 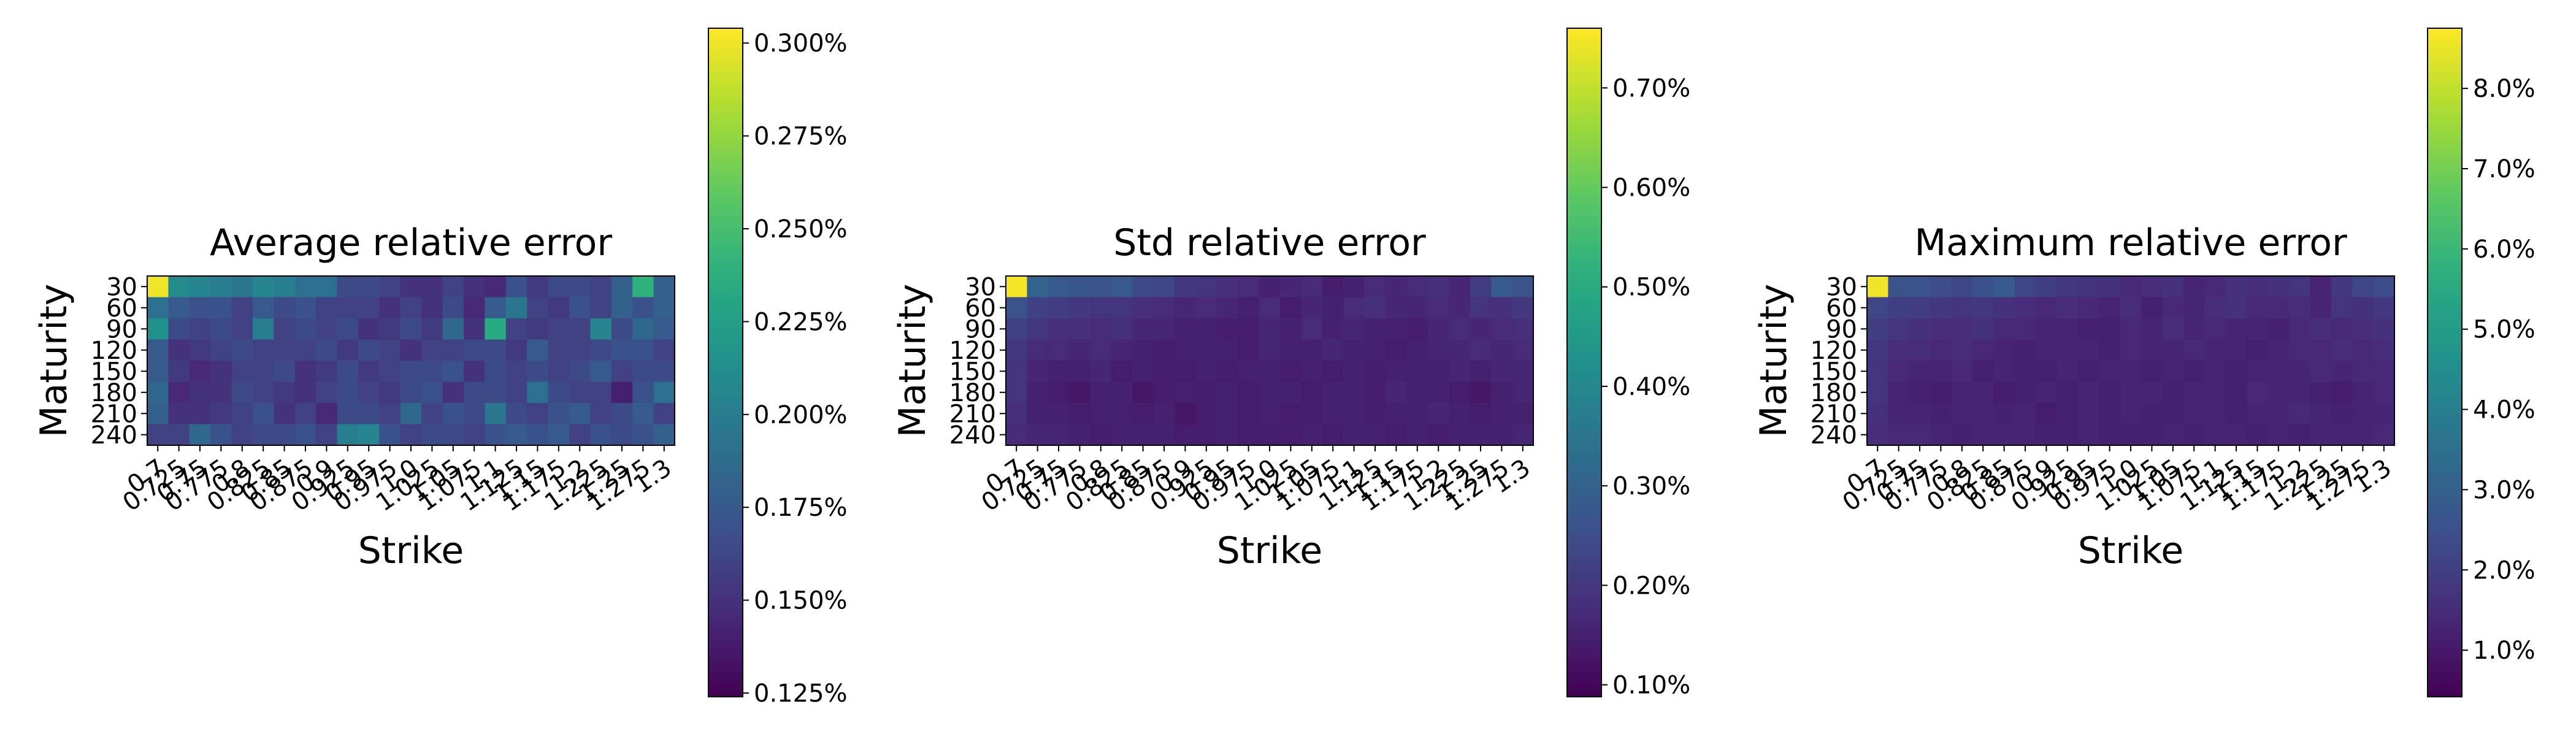 I want to click on colorbar, so click(x=725, y=362).